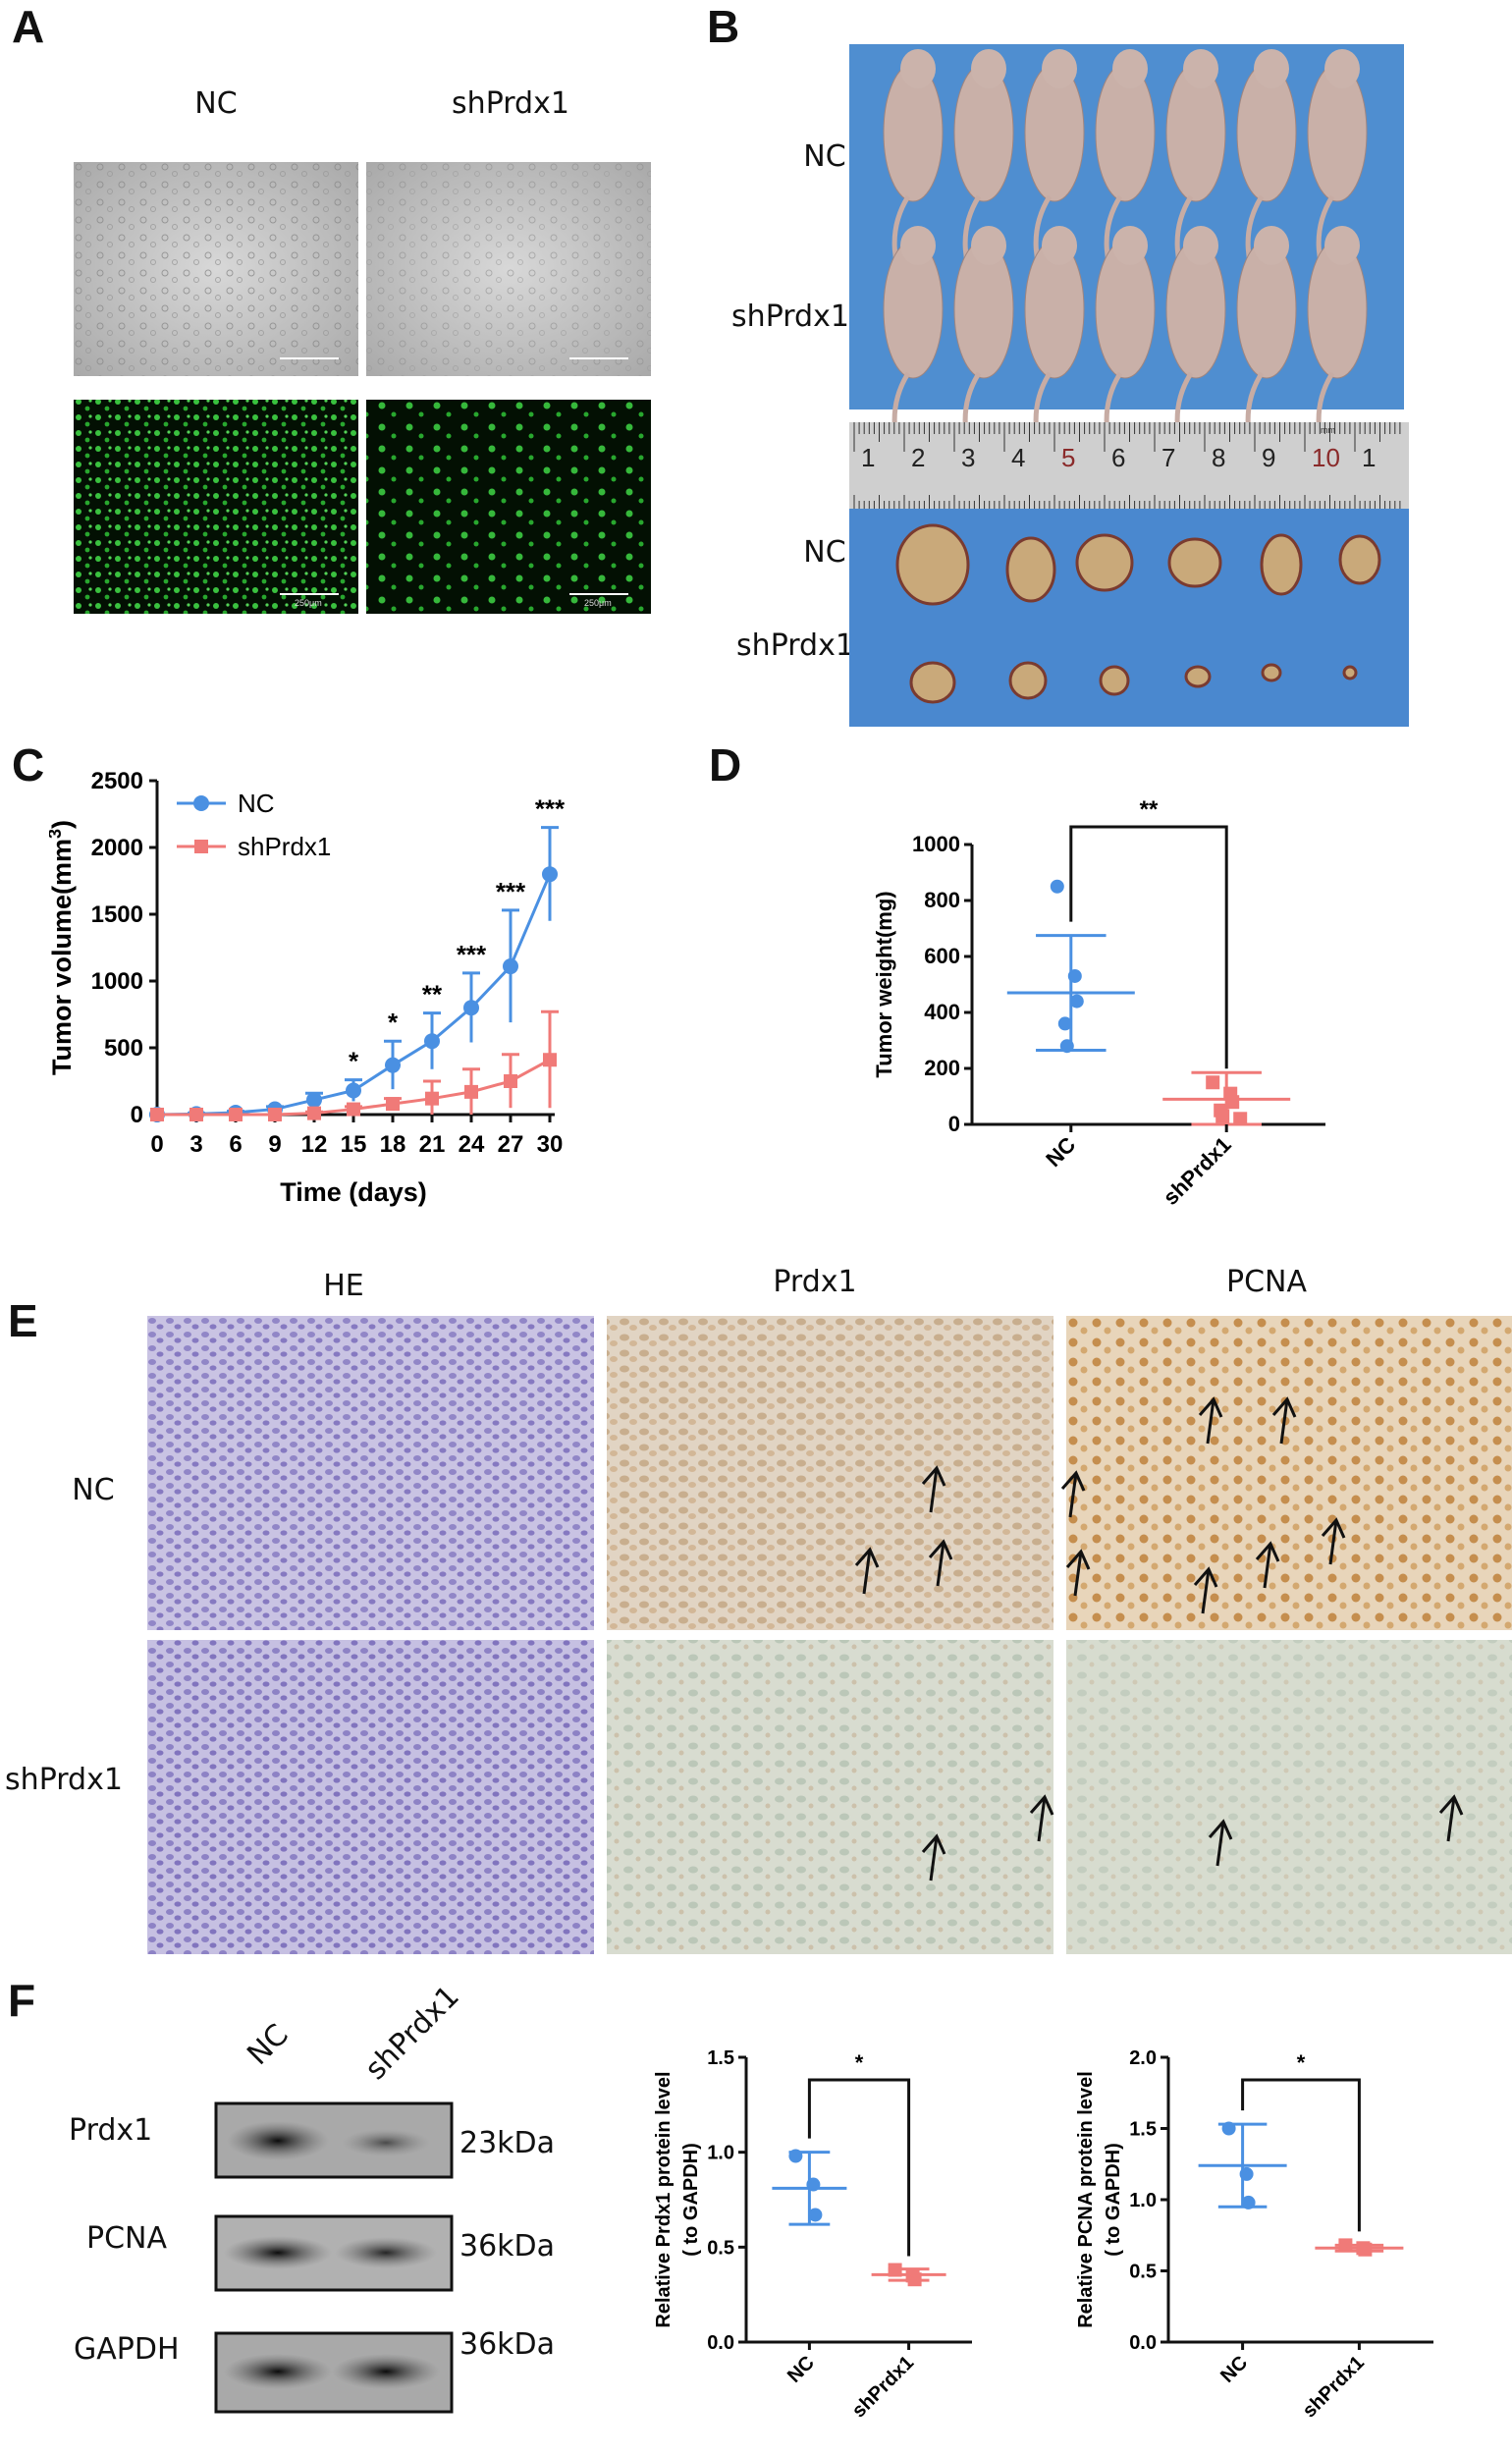  Describe the element at coordinates (918, 457) in the screenshot. I see `ruler-number: 2` at that location.